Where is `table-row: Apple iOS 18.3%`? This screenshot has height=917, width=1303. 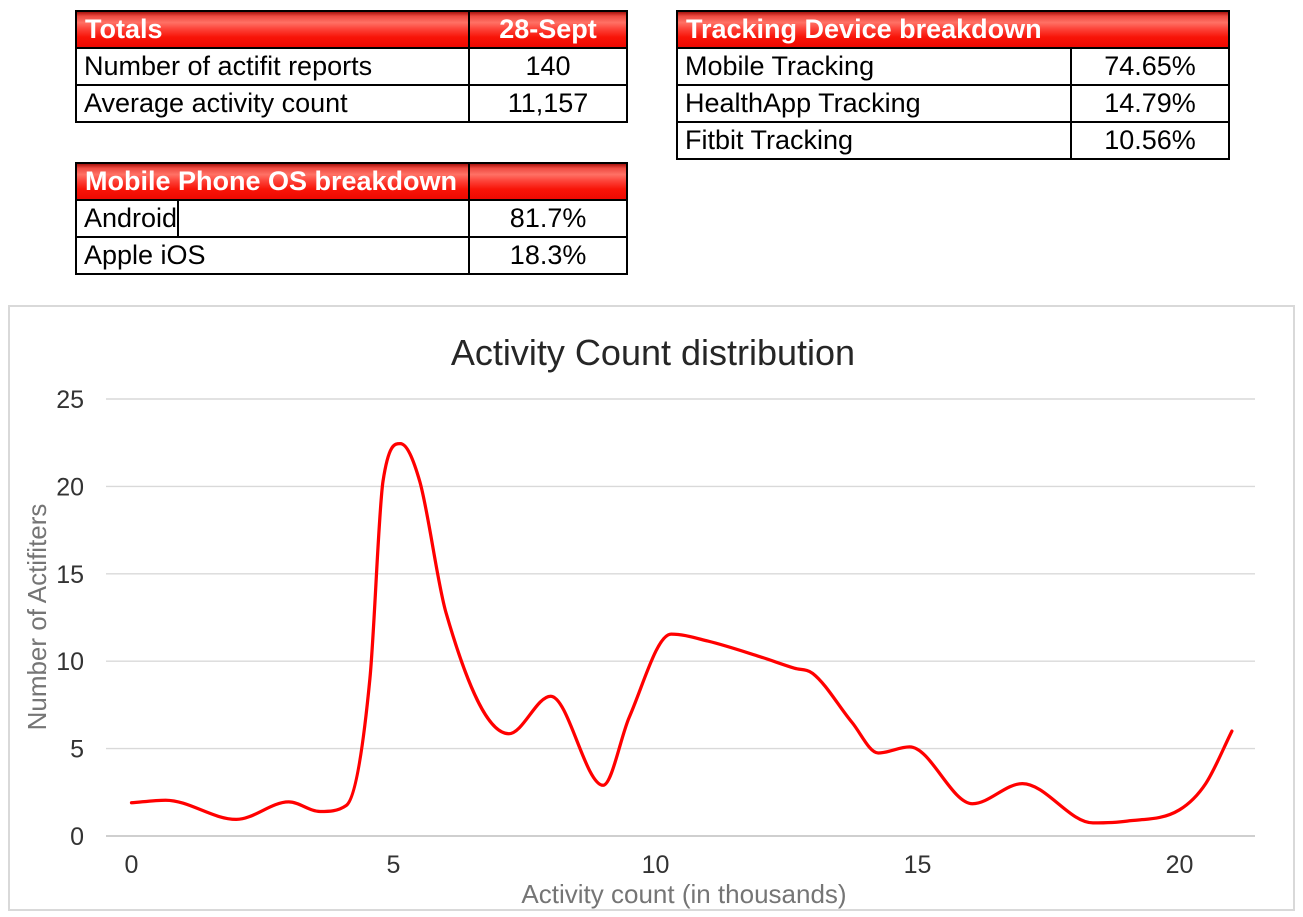 table-row: Apple iOS 18.3% is located at coordinates (351, 255).